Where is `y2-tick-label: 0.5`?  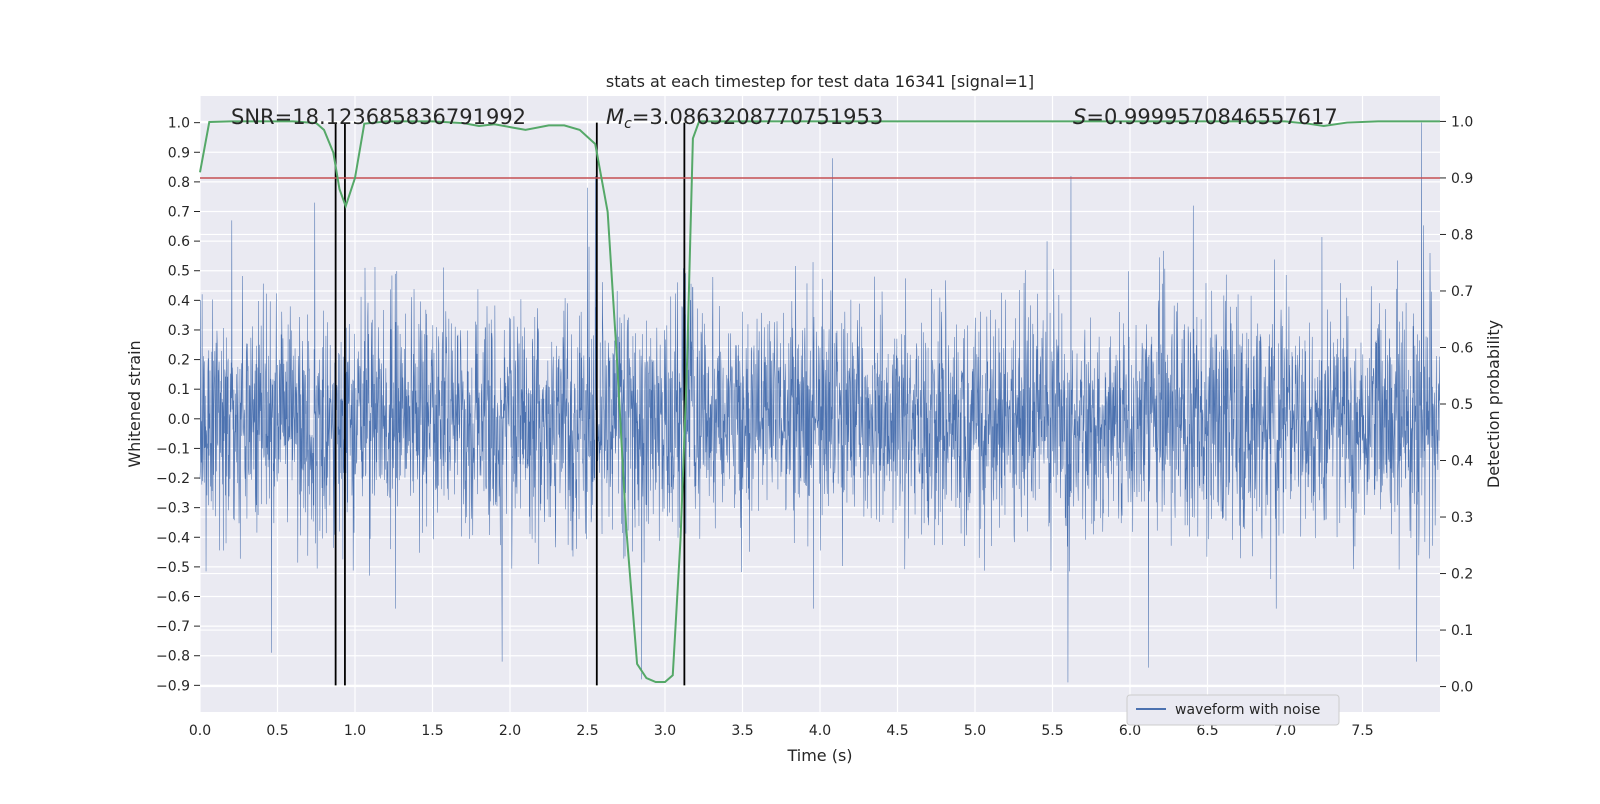
y2-tick-label: 0.5 is located at coordinates (1462, 405).